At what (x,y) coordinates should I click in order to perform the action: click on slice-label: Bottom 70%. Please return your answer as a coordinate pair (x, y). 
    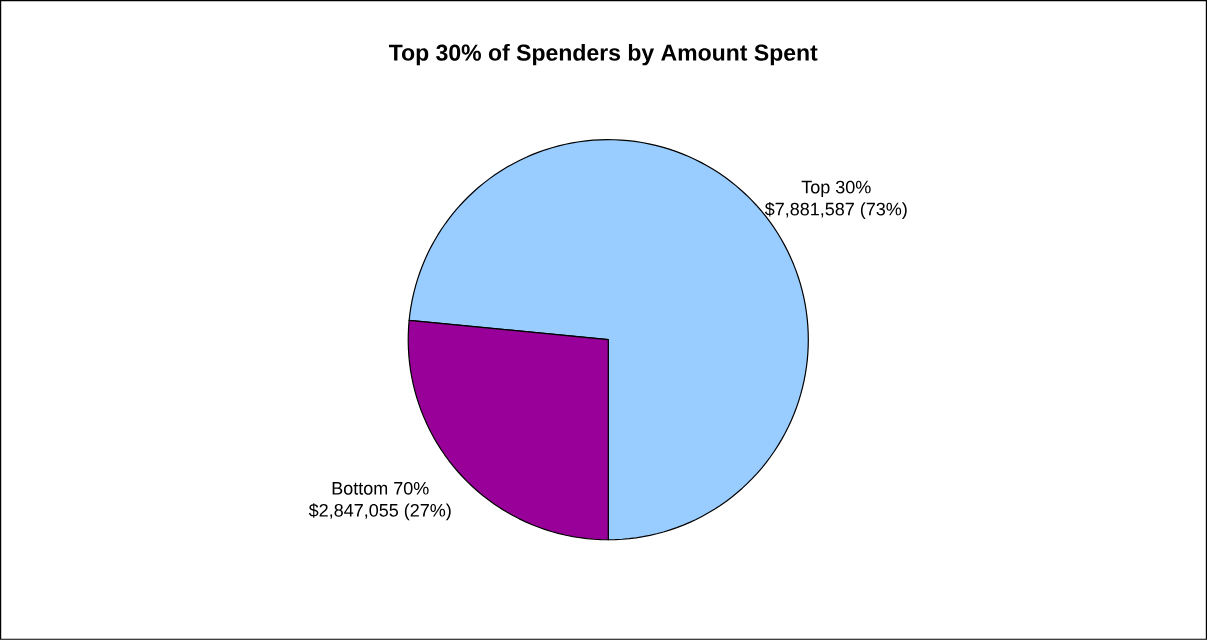
    Looking at the image, I should click on (380, 488).